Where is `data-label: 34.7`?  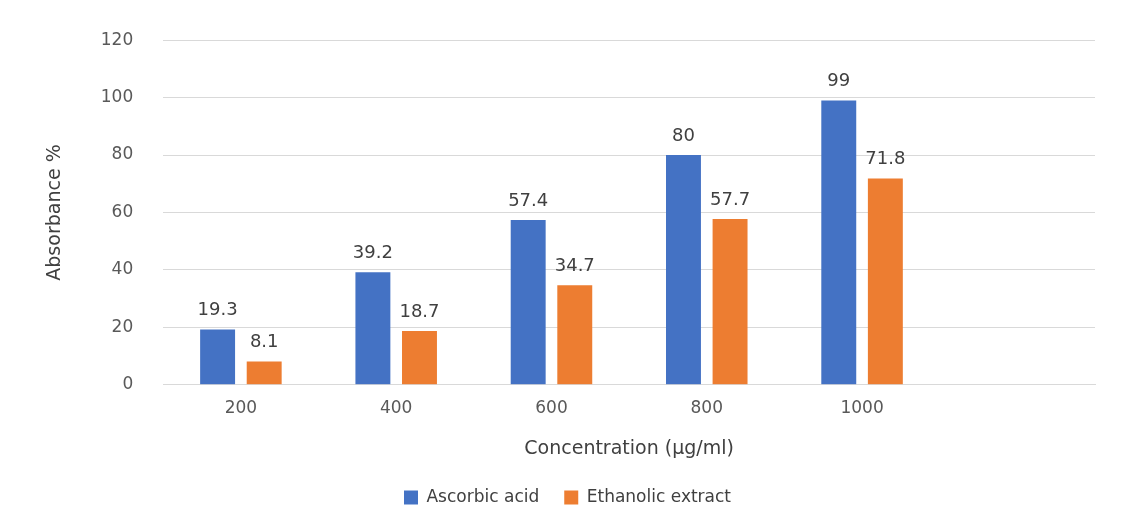 data-label: 34.7 is located at coordinates (574, 264).